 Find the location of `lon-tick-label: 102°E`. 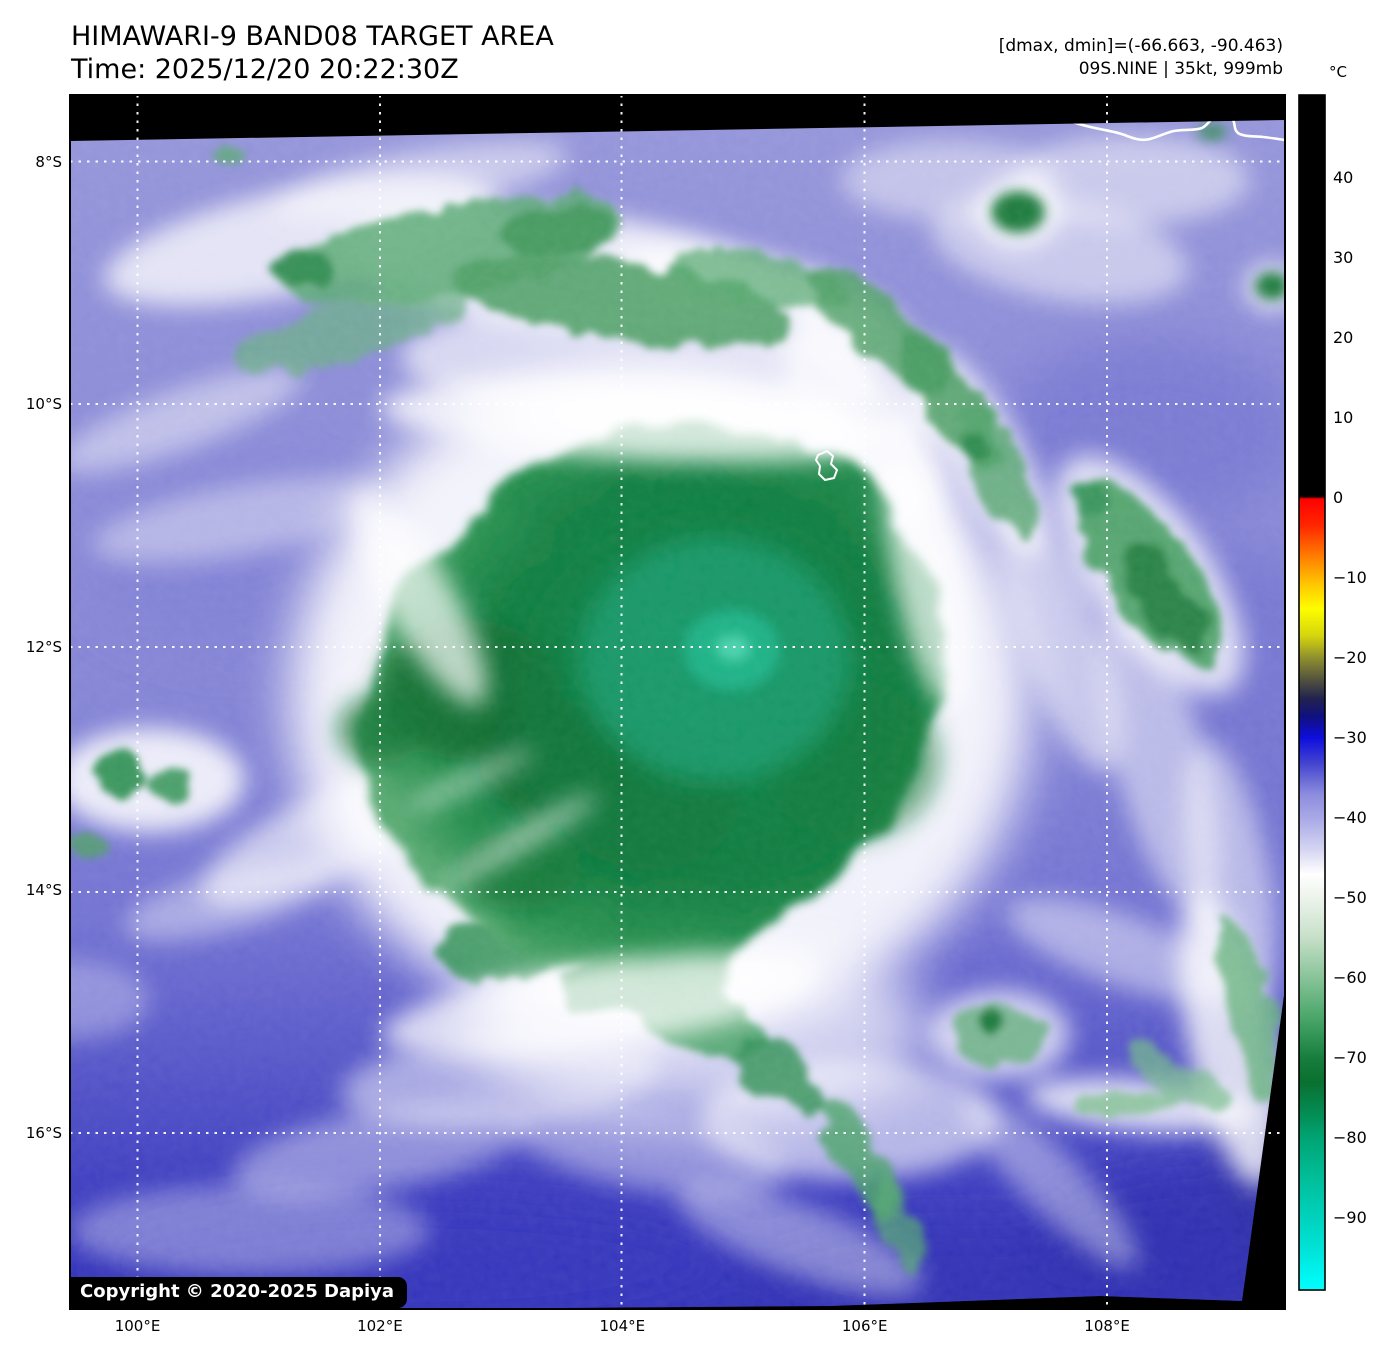

lon-tick-label: 102°E is located at coordinates (380, 1326).